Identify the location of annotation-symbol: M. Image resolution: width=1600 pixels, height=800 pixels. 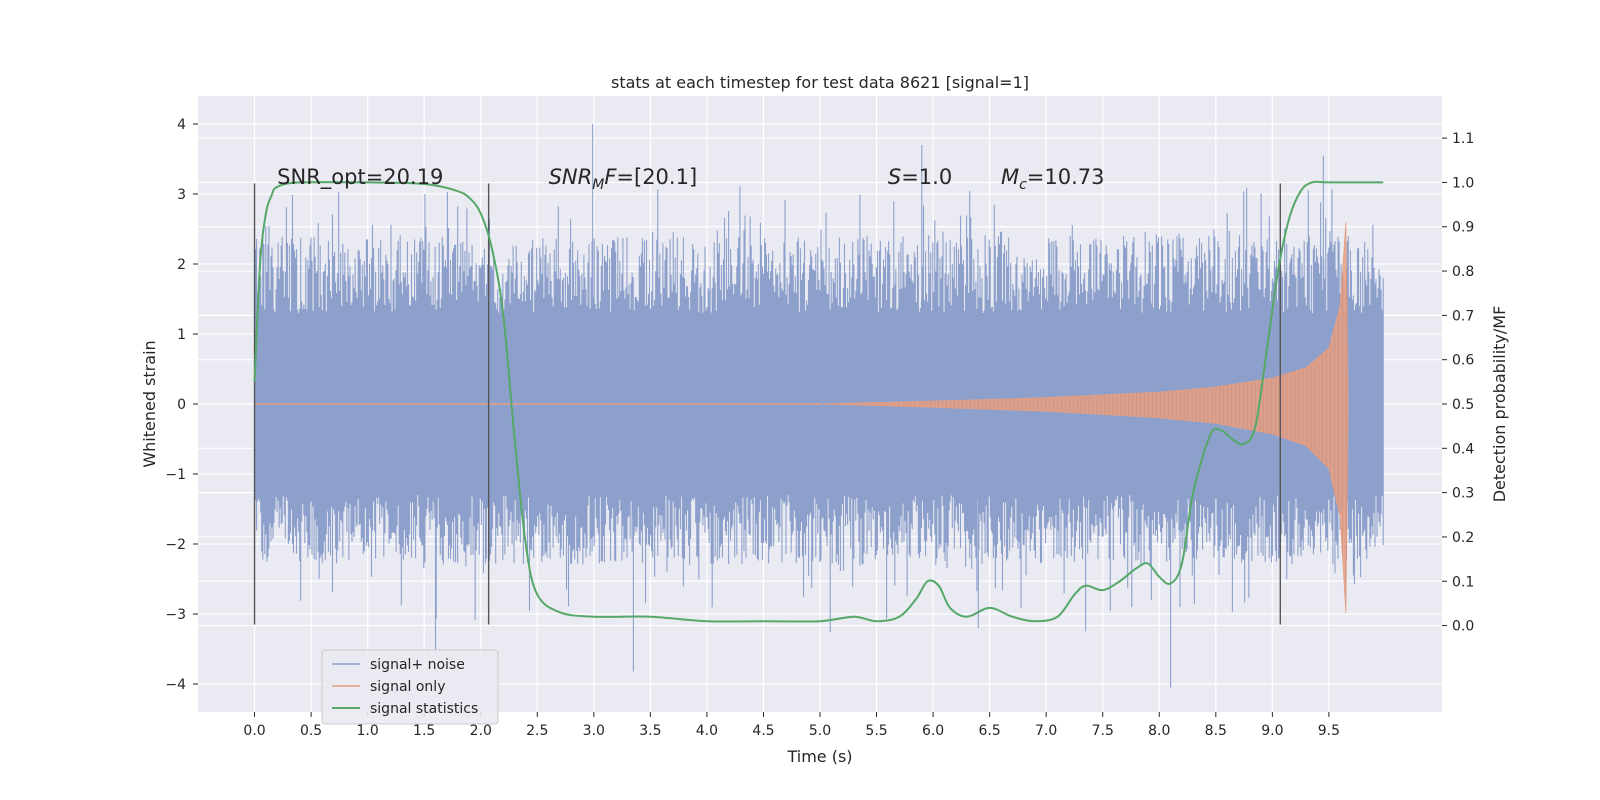
(1010, 177).